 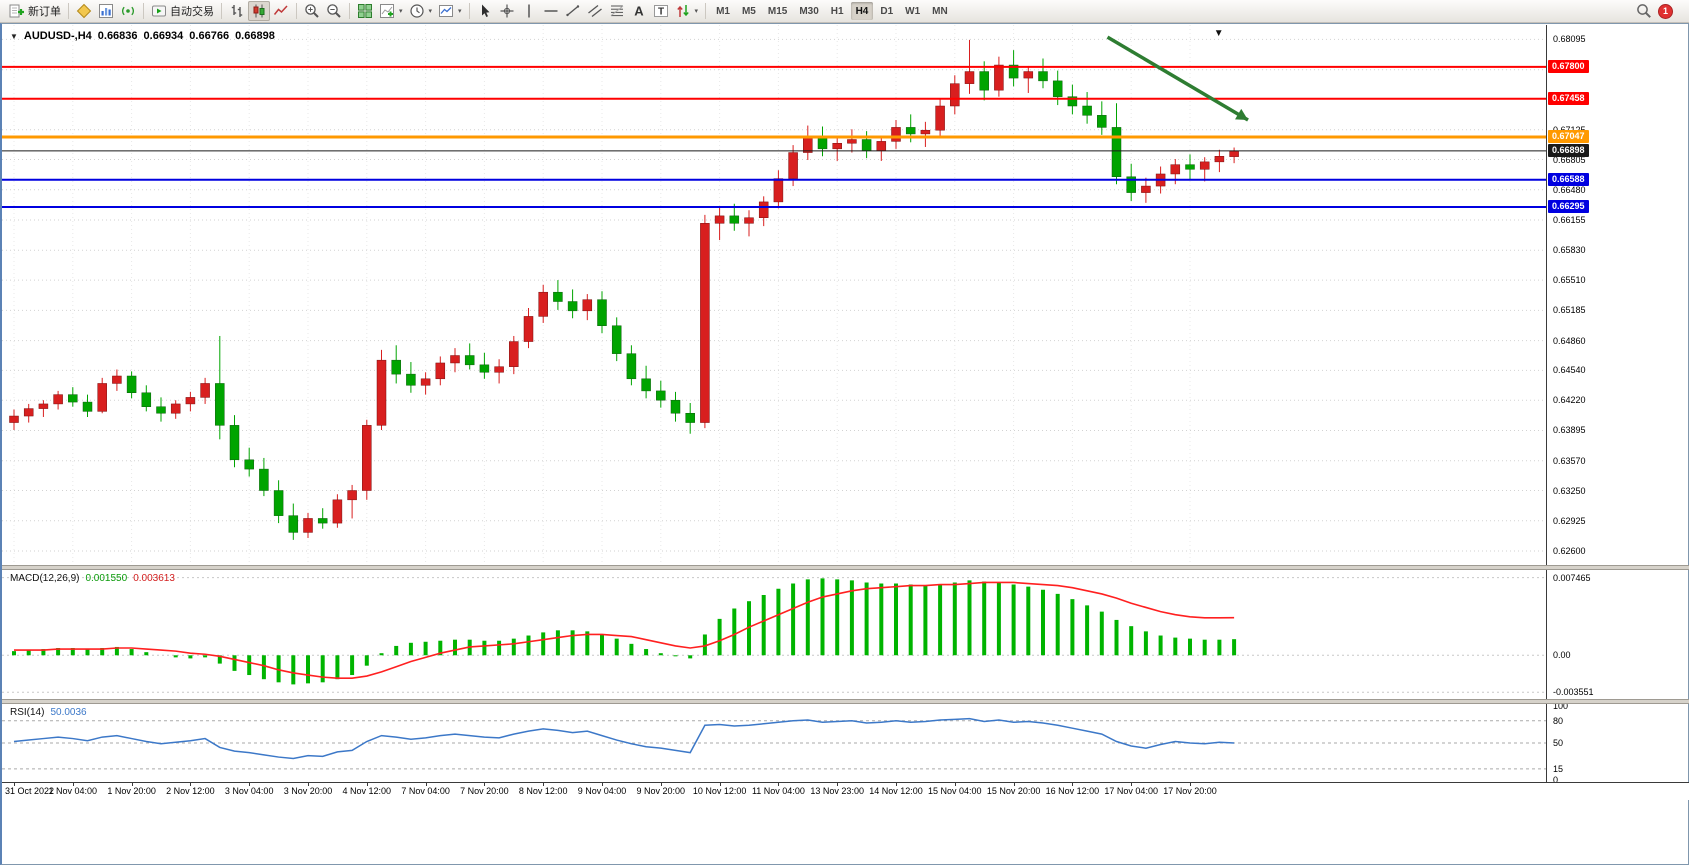 What do you see at coordinates (450, 11) in the screenshot?
I see `templates-button: ▾` at bounding box center [450, 11].